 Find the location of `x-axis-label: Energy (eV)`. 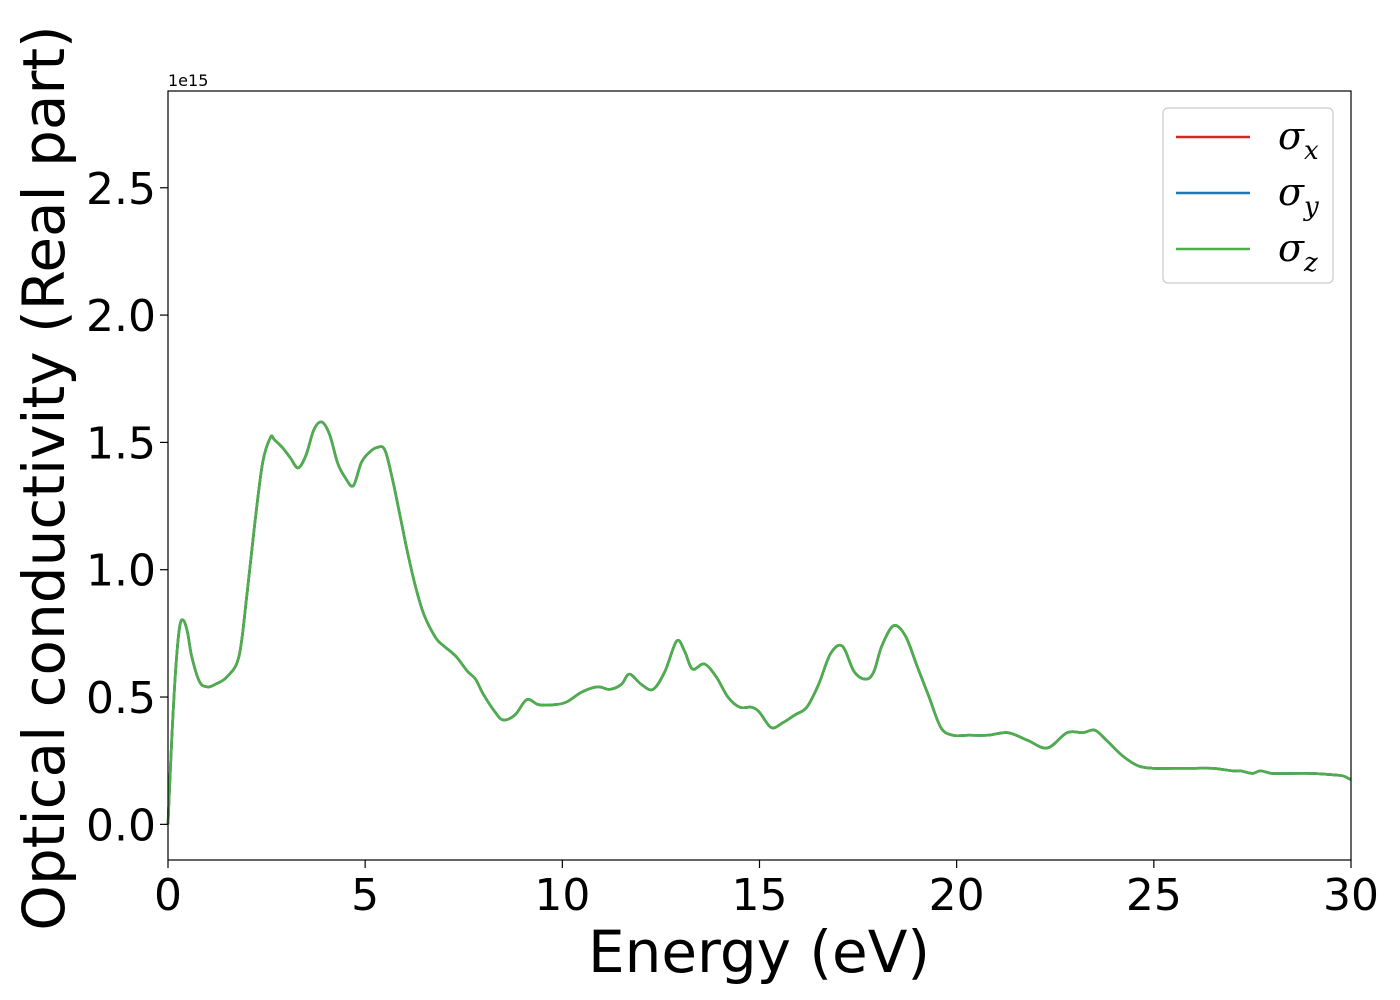

x-axis-label: Energy (eV) is located at coordinates (759, 952).